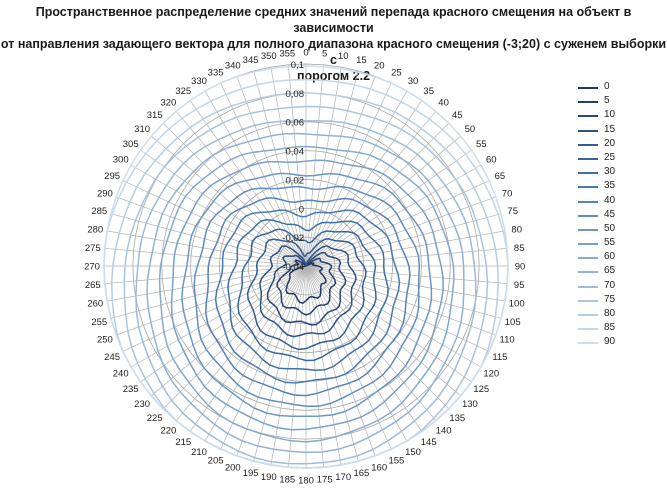  What do you see at coordinates (481, 389) in the screenshot?
I see `angle-tick-label: 125` at bounding box center [481, 389].